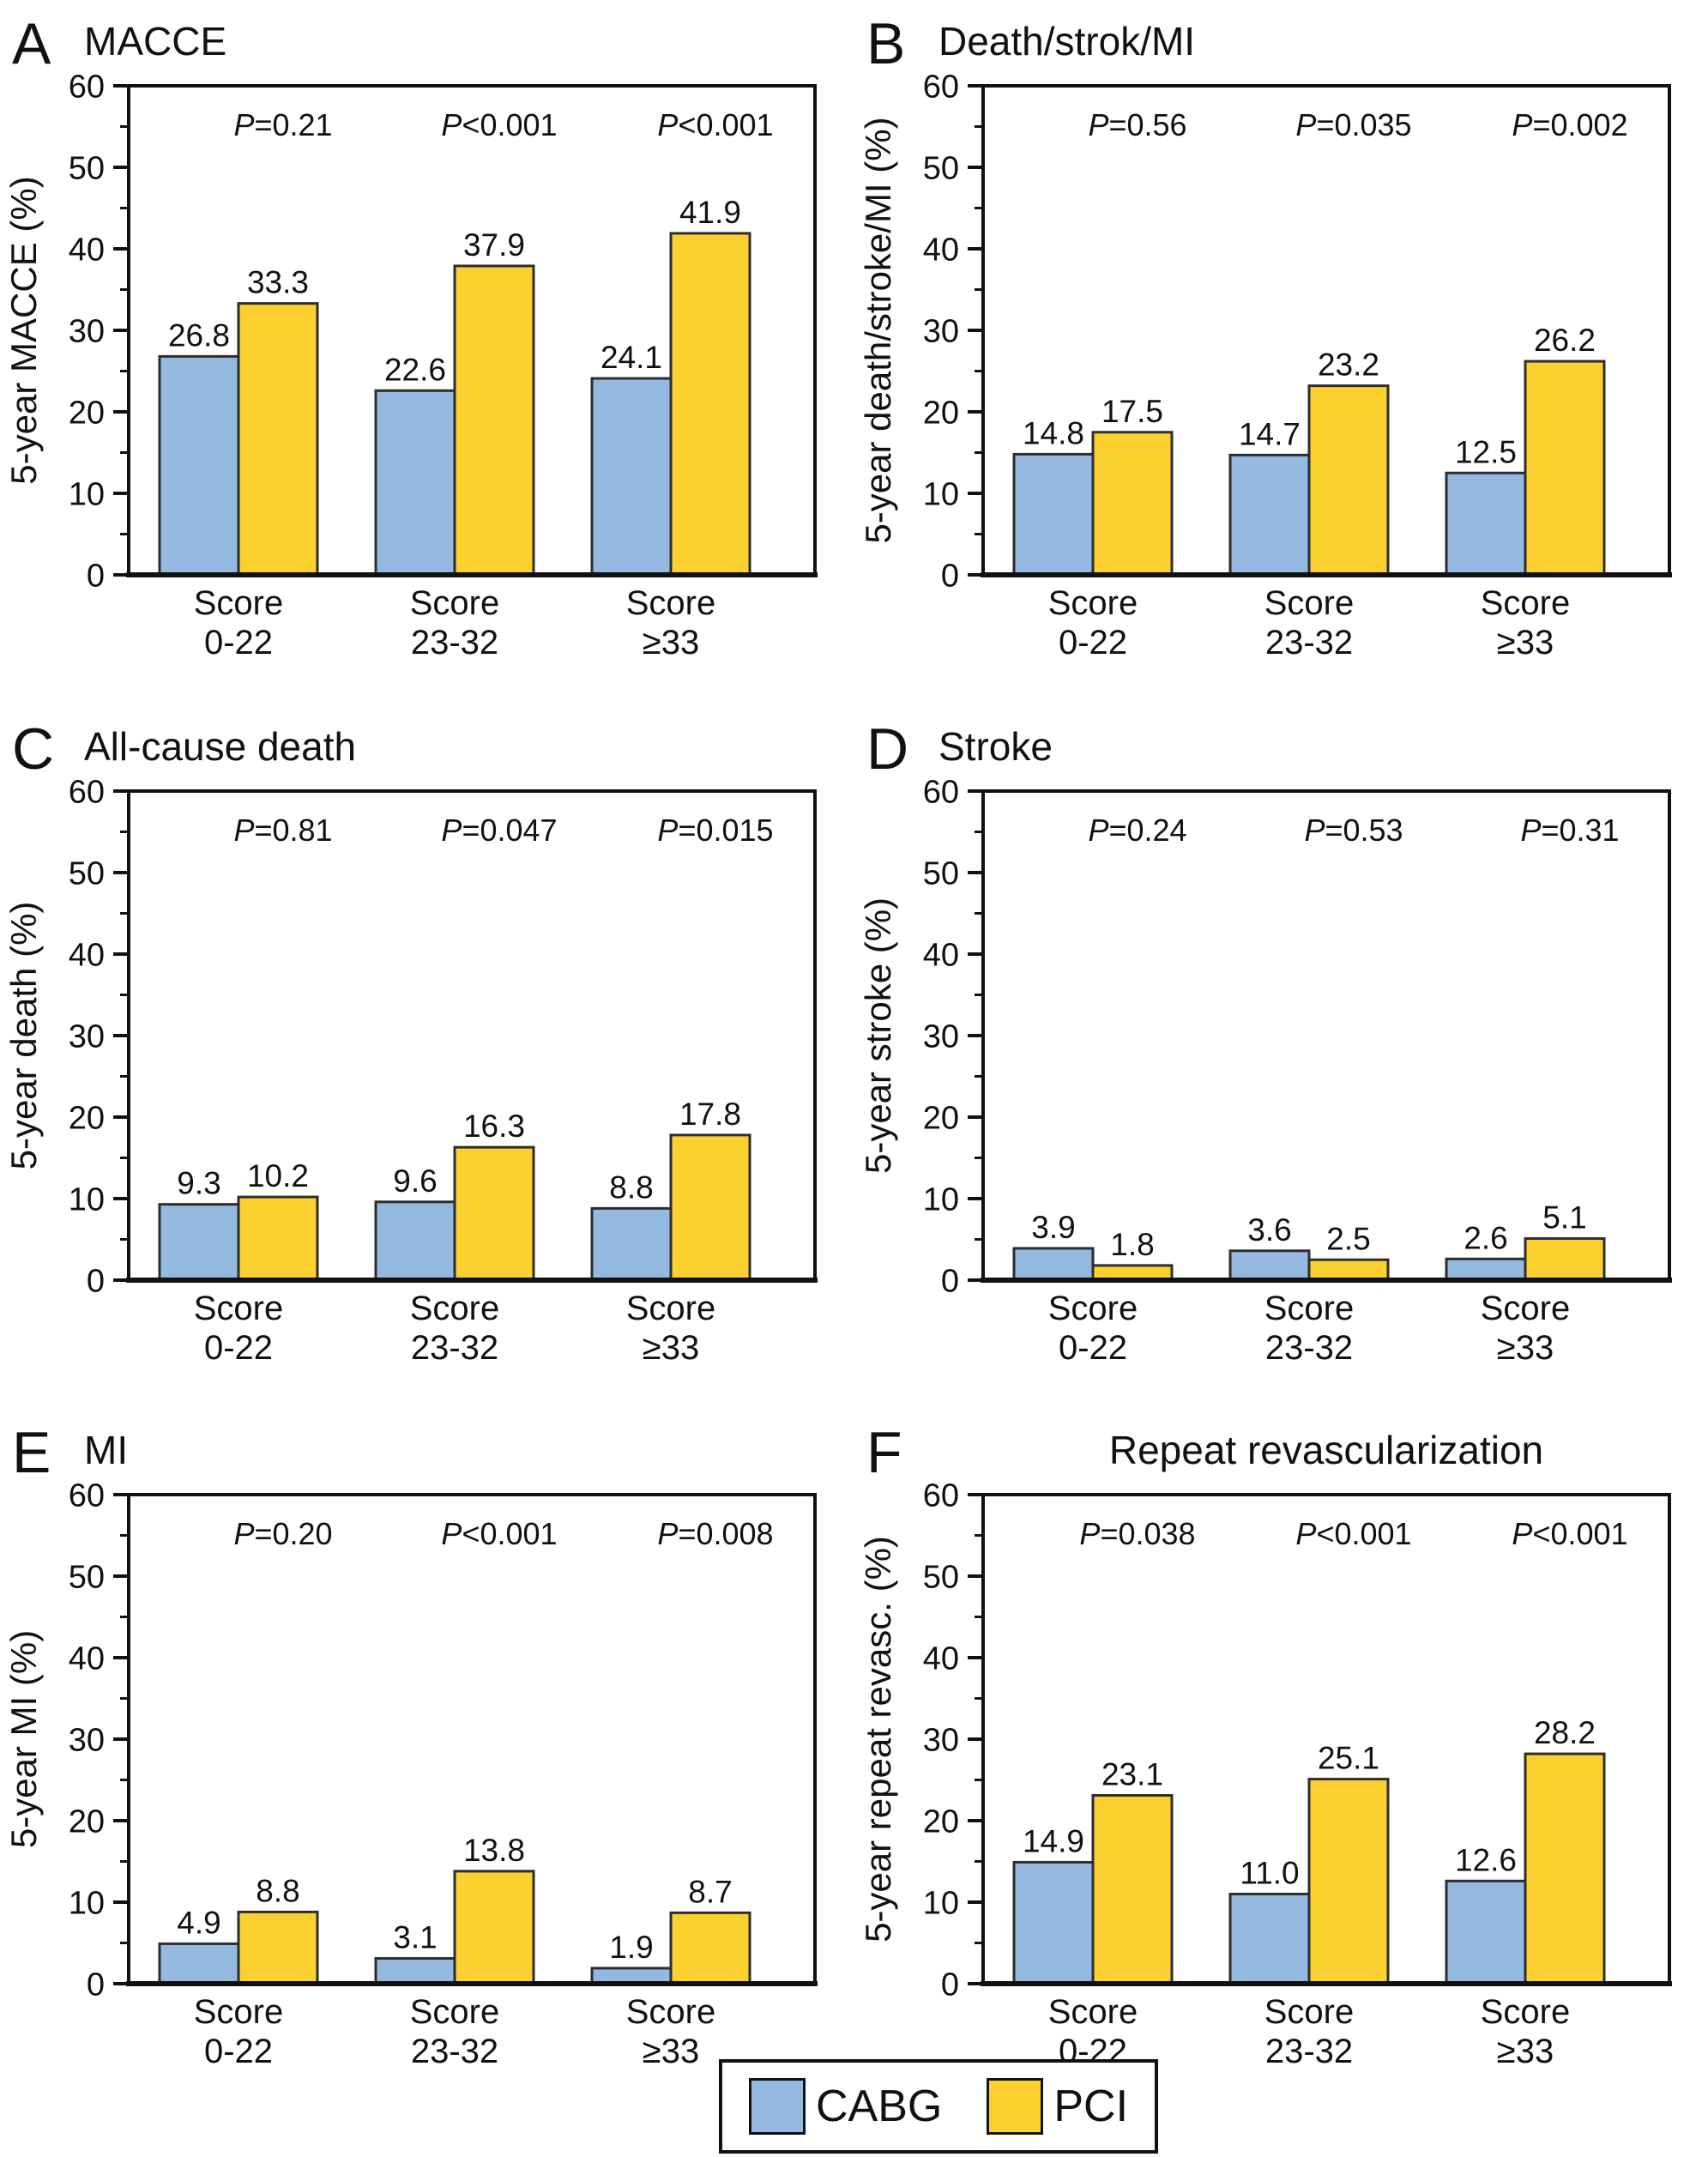 This screenshot has height=2157, width=1708. I want to click on legend-label-pci: PCI, so click(1091, 2106).